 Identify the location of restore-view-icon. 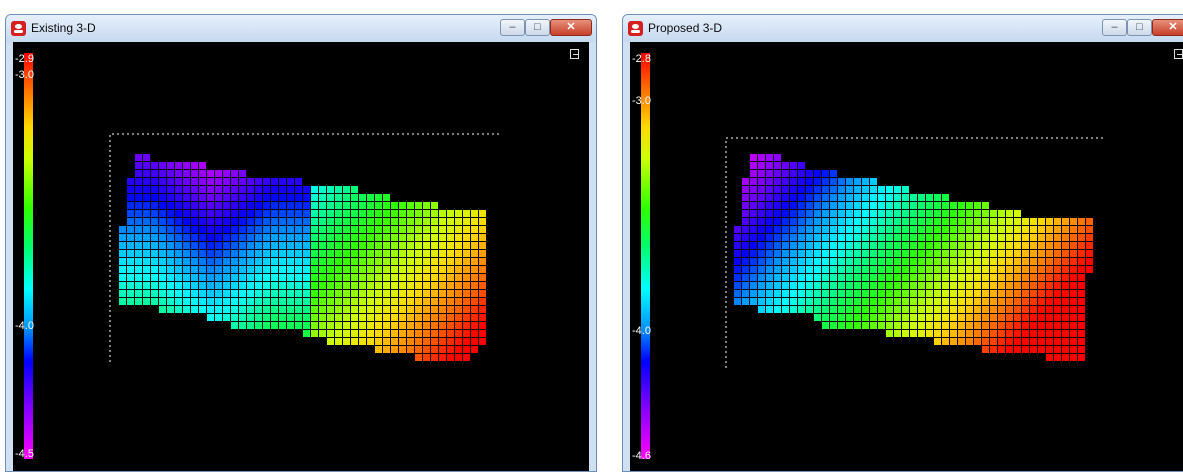
(574, 54).